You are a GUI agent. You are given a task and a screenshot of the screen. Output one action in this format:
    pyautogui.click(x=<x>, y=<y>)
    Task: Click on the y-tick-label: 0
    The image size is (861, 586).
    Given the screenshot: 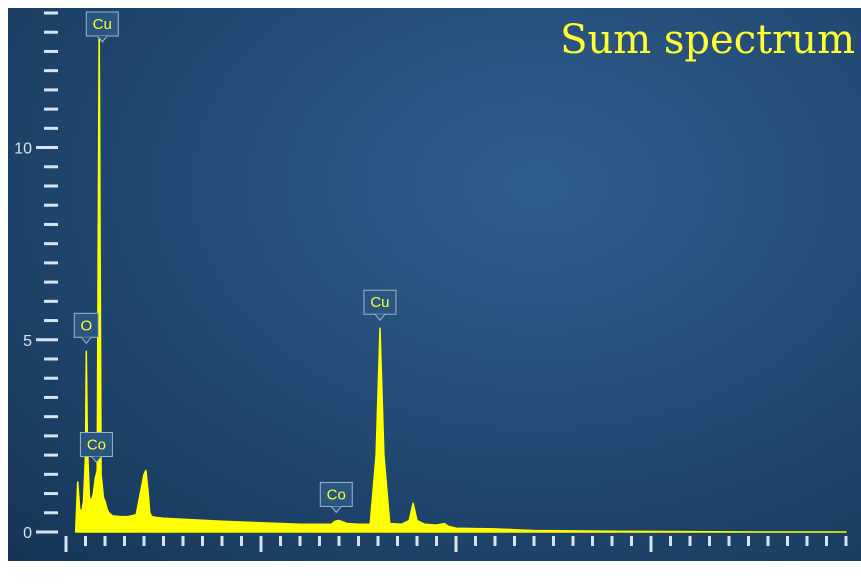 What is the action you would take?
    pyautogui.click(x=27, y=533)
    